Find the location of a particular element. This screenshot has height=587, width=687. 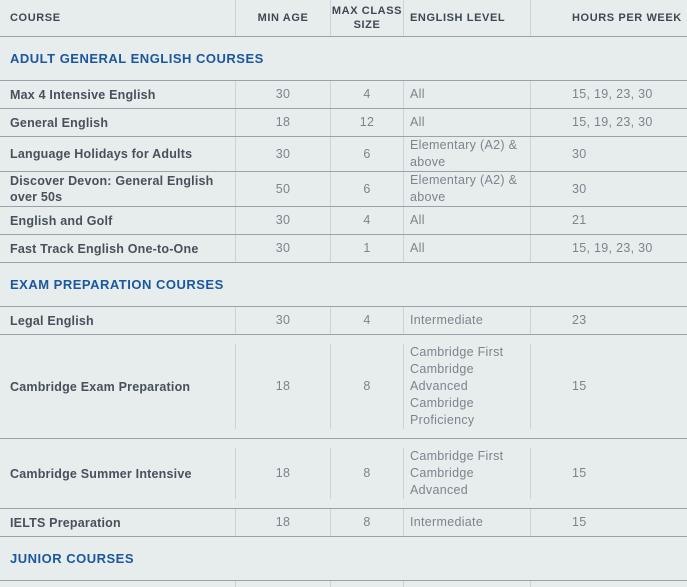

table-row: English and Golf 30 4 All 21 is located at coordinates (343, 221).